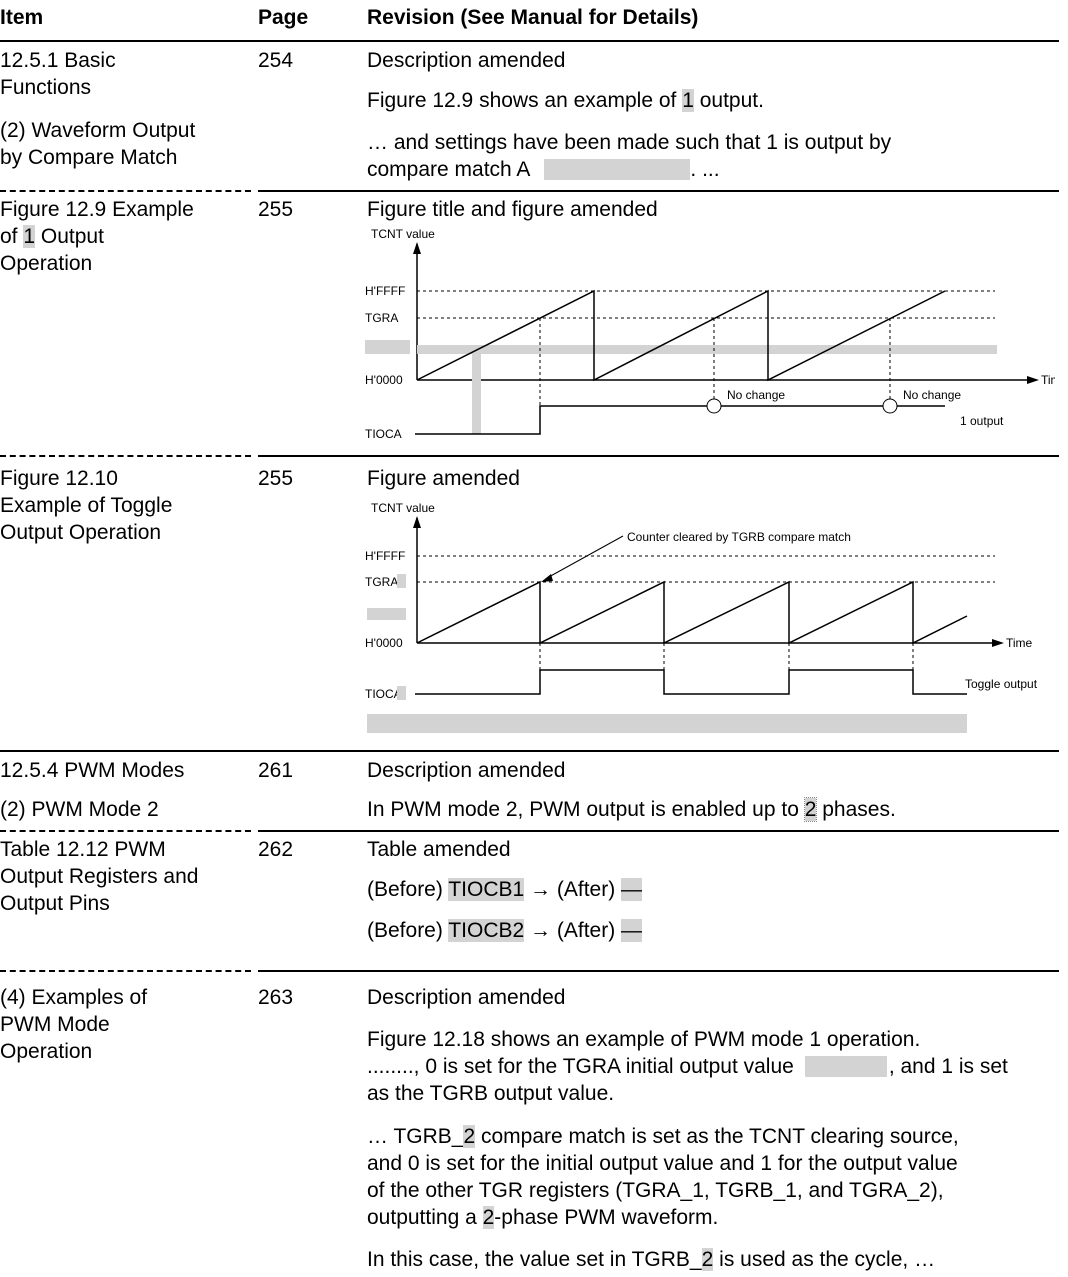  Describe the element at coordinates (1048, 380) in the screenshot. I see `fig1-time: Time` at that location.